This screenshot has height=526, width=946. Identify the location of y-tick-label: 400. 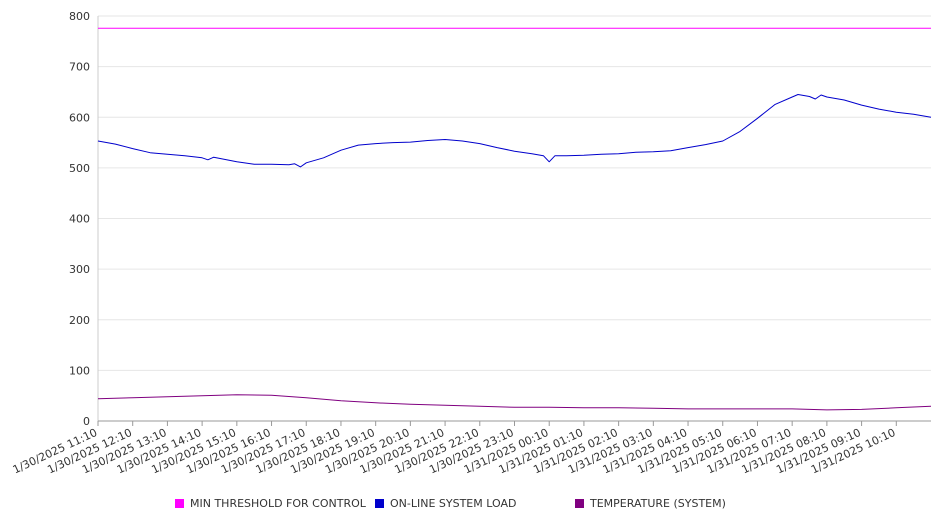
(79, 219).